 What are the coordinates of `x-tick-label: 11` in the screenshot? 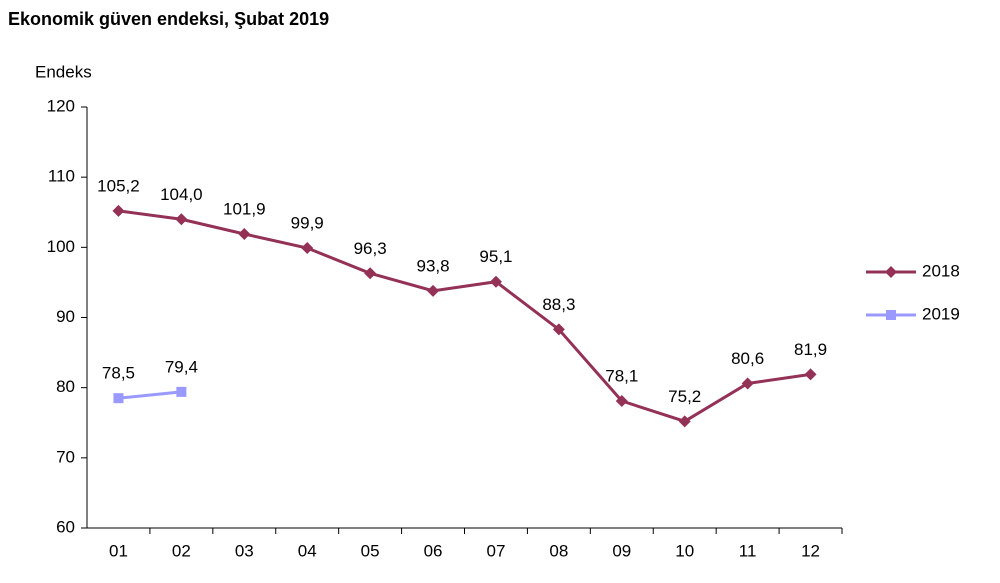 It's located at (748, 550).